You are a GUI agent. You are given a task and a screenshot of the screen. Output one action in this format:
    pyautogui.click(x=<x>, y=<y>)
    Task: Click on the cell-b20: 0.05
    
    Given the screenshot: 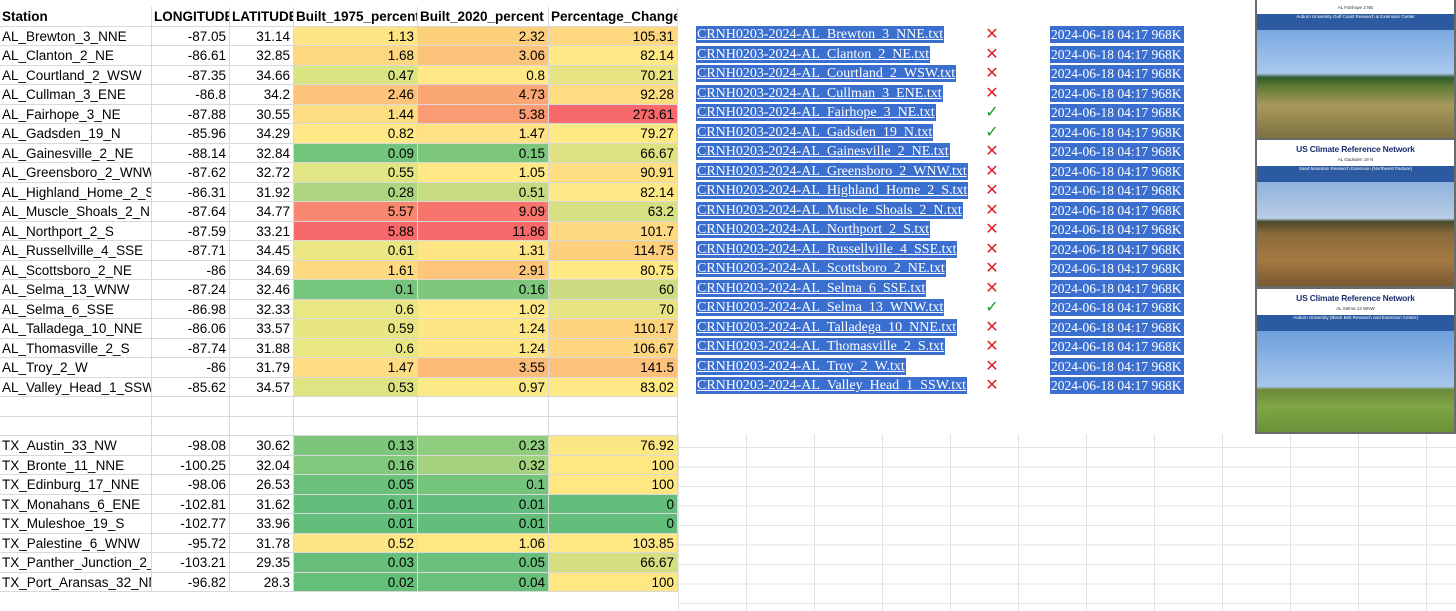 What is the action you would take?
    pyautogui.click(x=483, y=563)
    